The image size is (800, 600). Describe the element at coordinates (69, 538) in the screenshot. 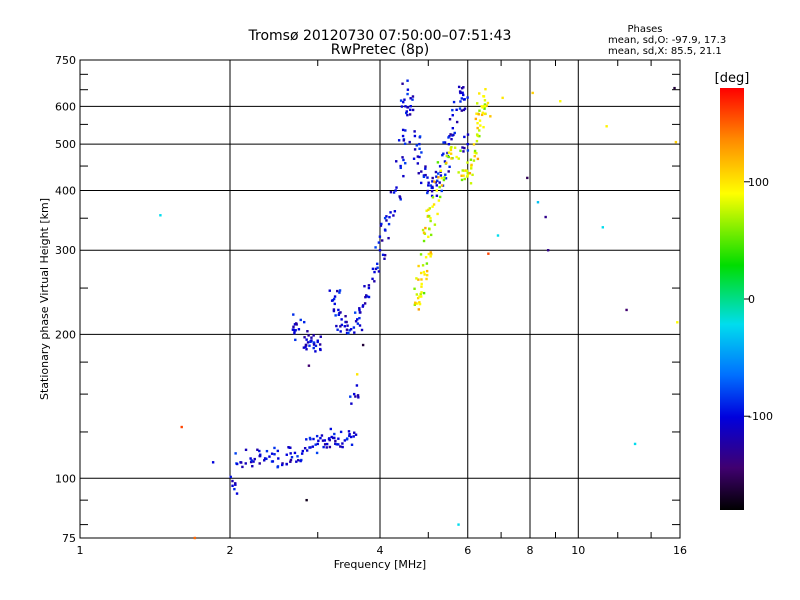

I see `y-tick-label: 75` at that location.